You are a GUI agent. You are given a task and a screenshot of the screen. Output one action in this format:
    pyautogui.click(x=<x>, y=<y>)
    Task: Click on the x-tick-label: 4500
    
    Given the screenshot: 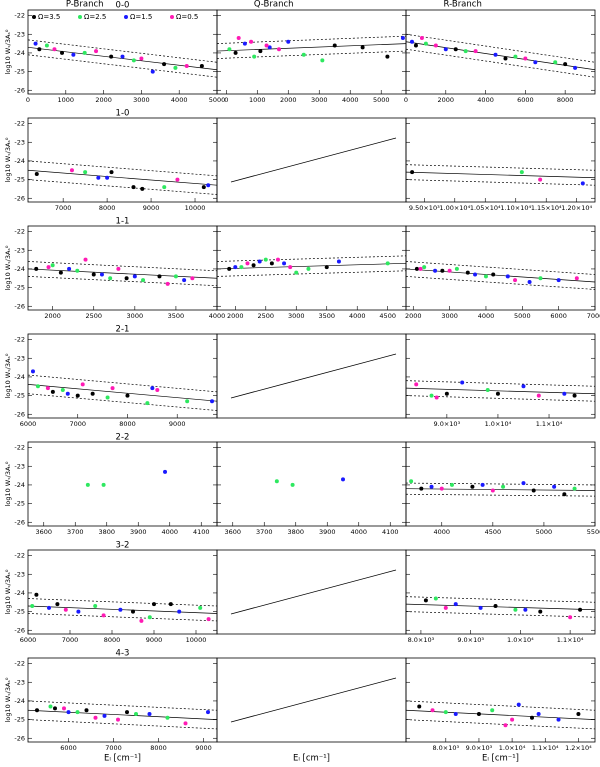 What is the action you would take?
    pyautogui.click(x=387, y=316)
    